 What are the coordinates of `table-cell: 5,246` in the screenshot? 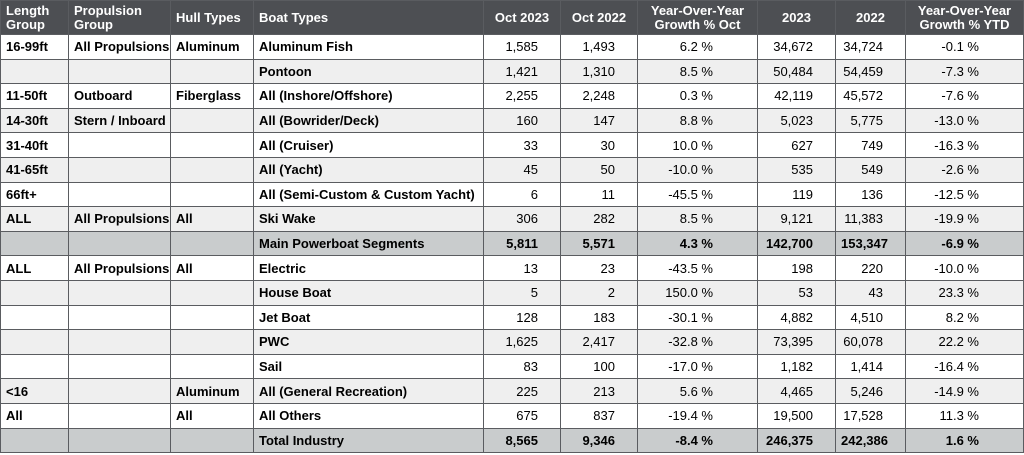 It's located at (870, 391).